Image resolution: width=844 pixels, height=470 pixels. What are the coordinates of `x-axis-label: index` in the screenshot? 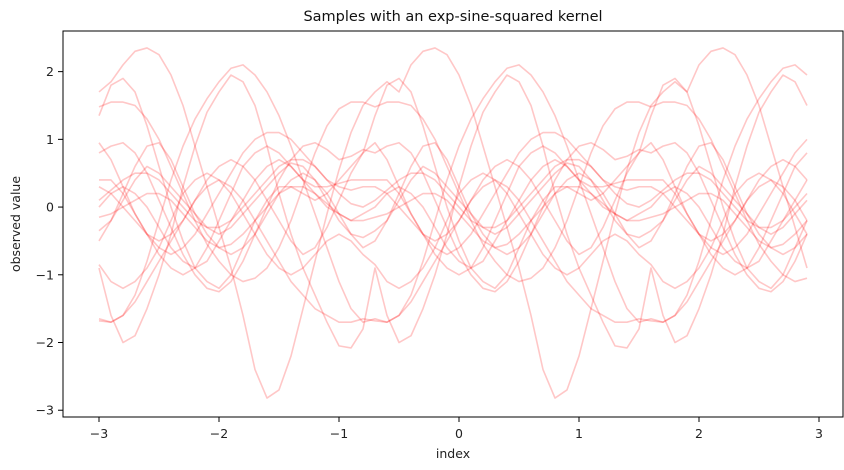 It's located at (453, 453).